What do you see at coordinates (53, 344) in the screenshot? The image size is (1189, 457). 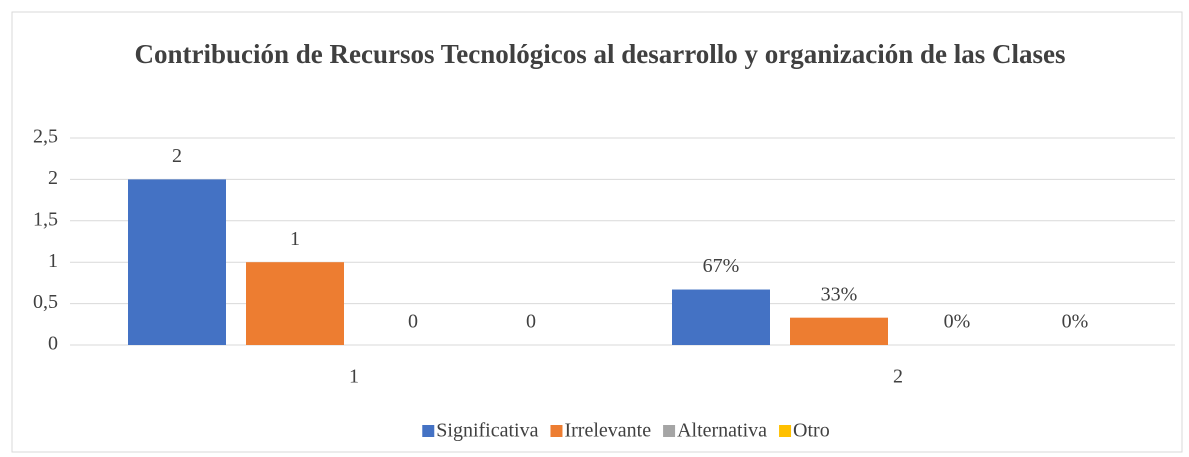 I see `y-tick-label: 0` at bounding box center [53, 344].